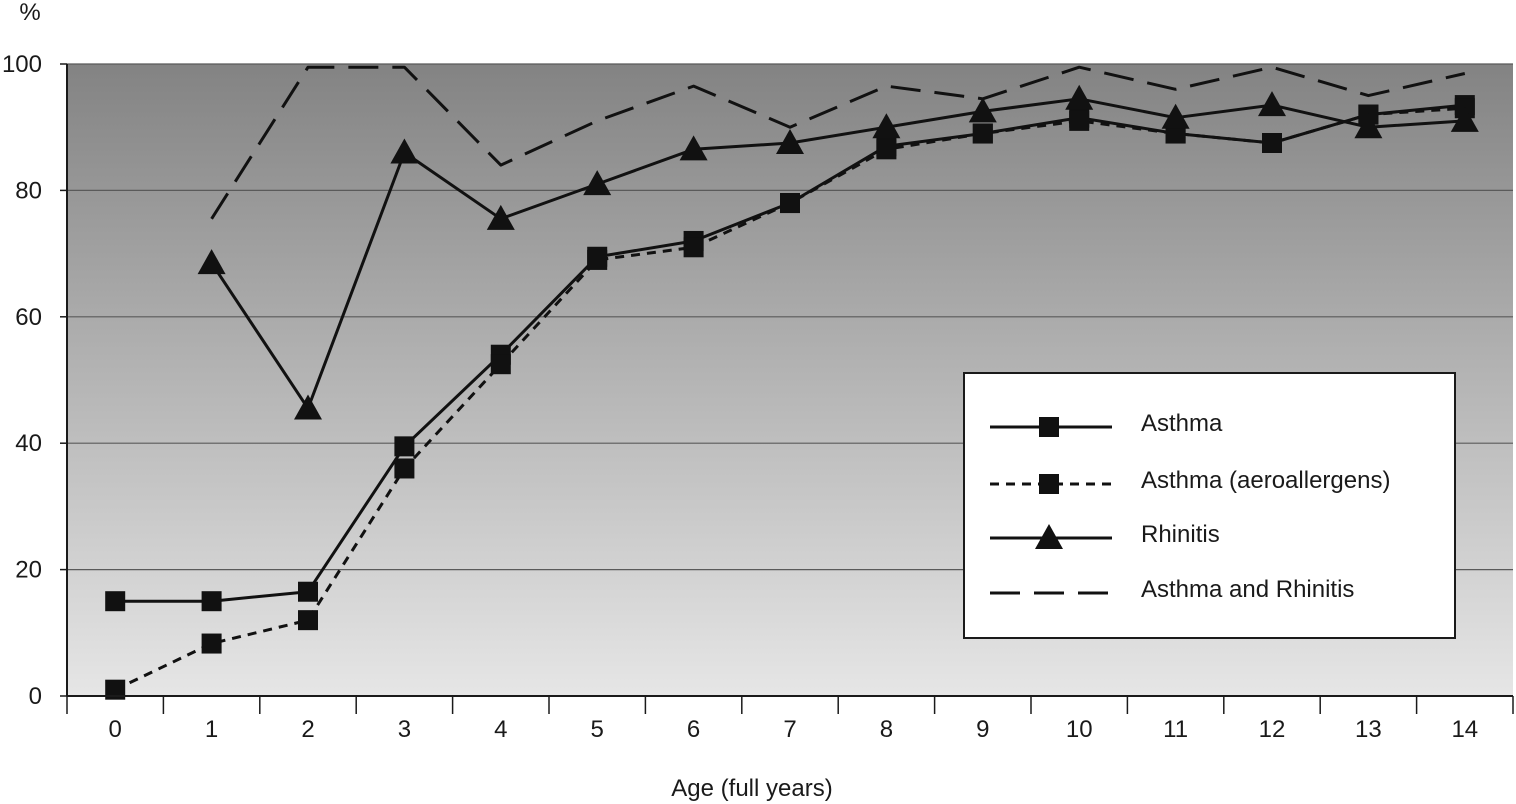  What do you see at coordinates (211, 729) in the screenshot?
I see `x-tick-label: 1` at bounding box center [211, 729].